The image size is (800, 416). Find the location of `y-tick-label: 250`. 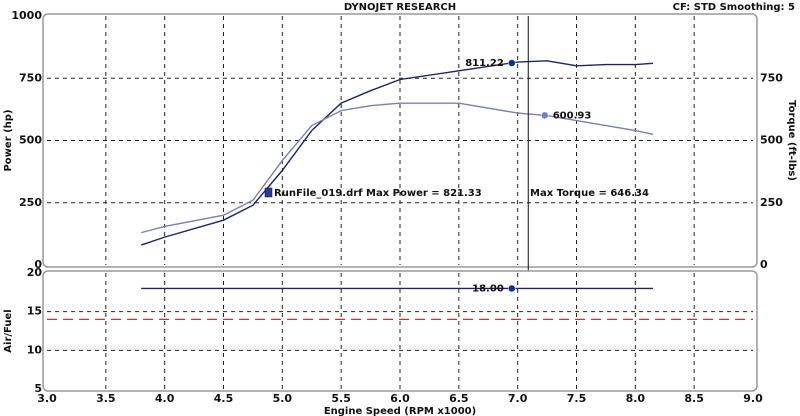

y-tick-label: 250 is located at coordinates (30, 202).